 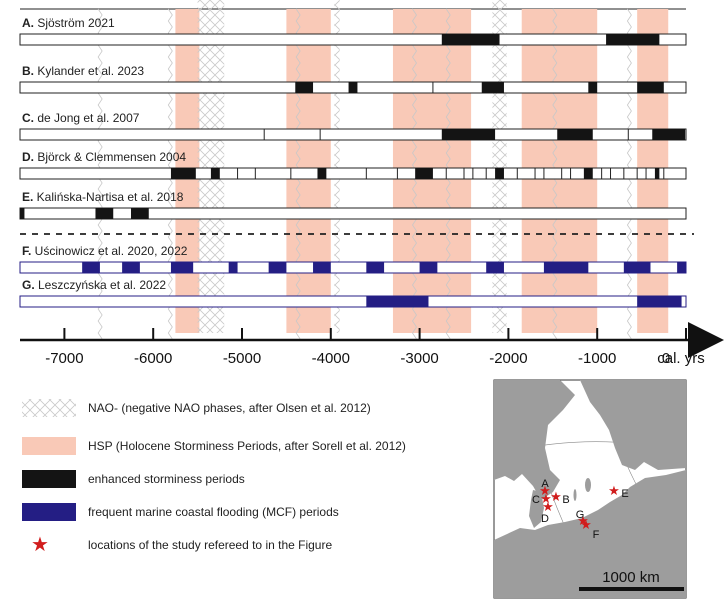 What do you see at coordinates (353, 259) in the screenshot?
I see `record-6: F. Uścinowicz et al. 2020, 2022` at bounding box center [353, 259].